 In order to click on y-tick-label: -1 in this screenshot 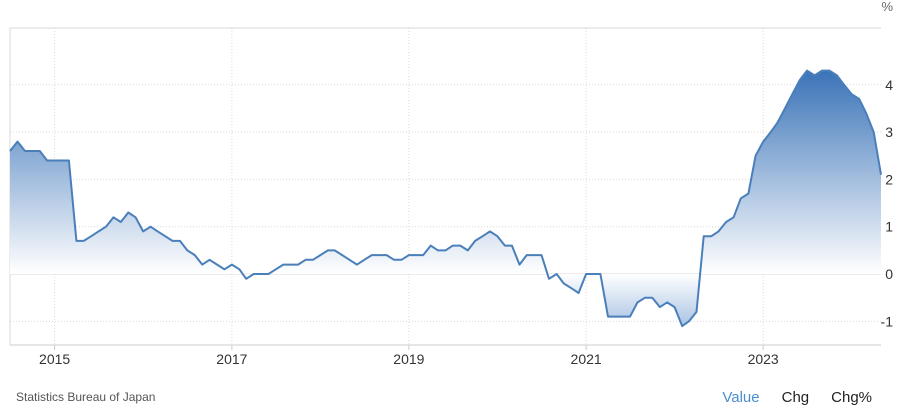, I will do `click(887, 321)`.